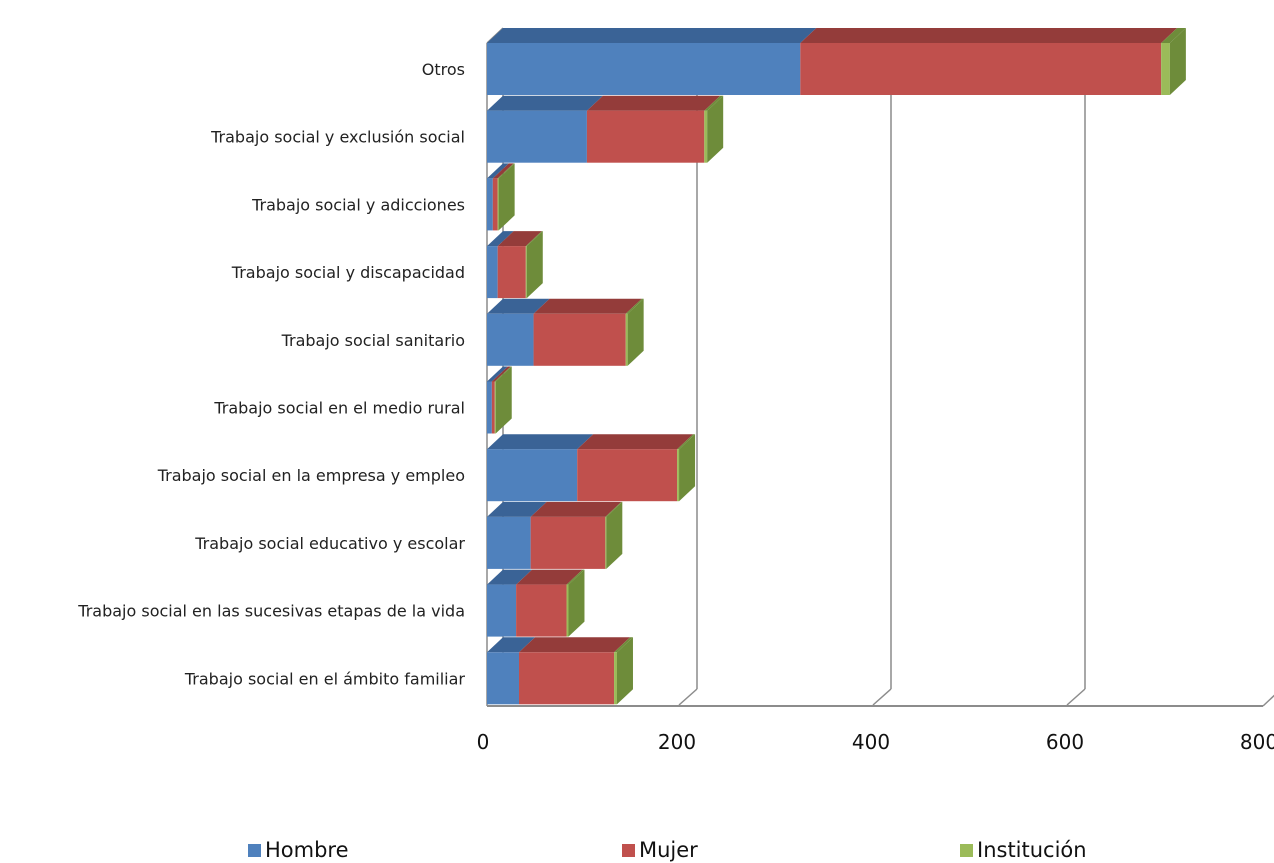 The height and width of the screenshot is (863, 1274). Describe the element at coordinates (307, 850) in the screenshot. I see `legend-label: Hombre` at that location.